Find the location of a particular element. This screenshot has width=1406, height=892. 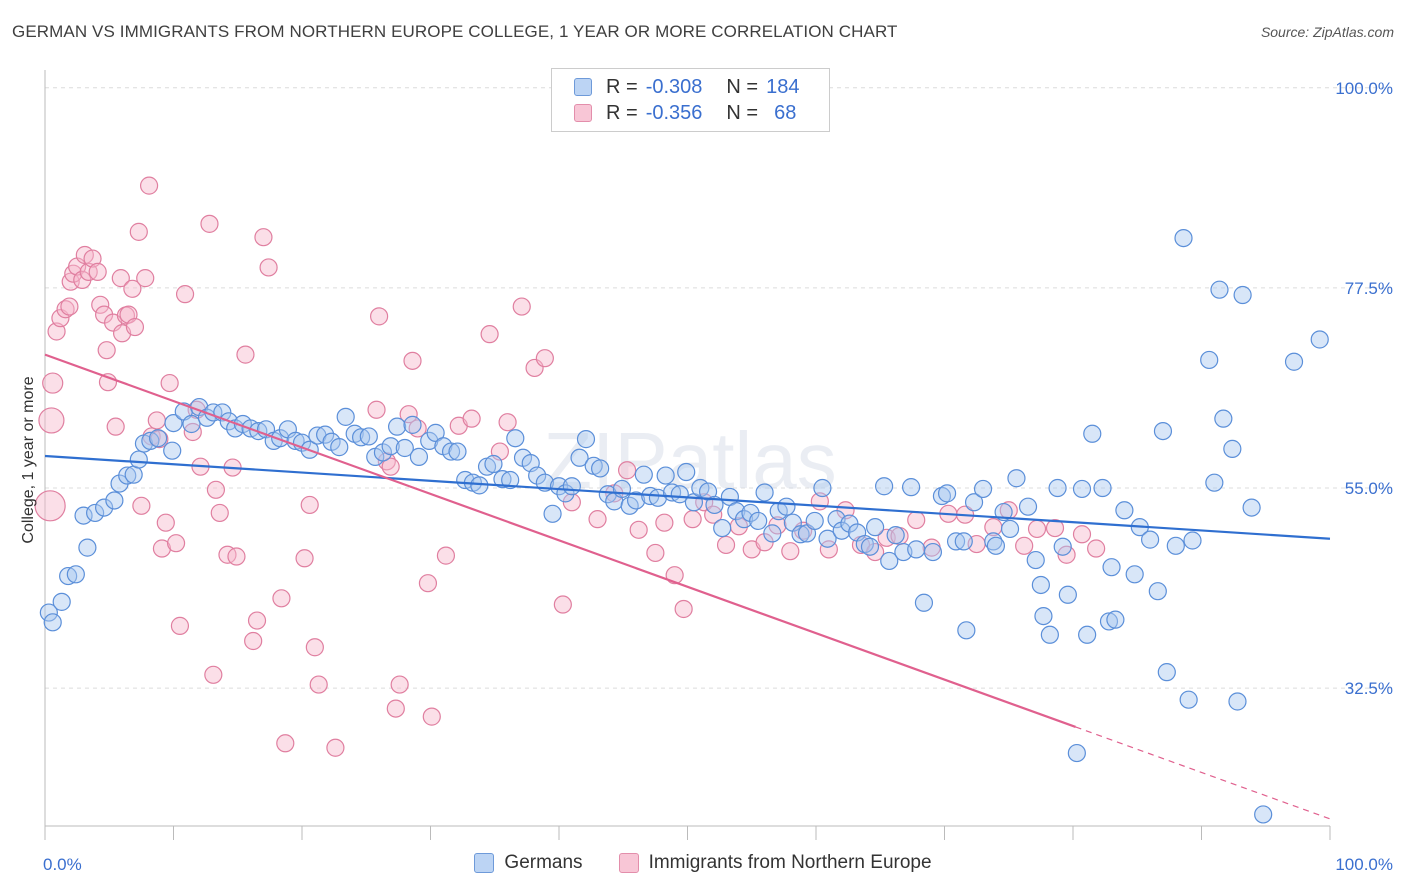

y-tick-label: 32.5% is located at coordinates (1369, 688).